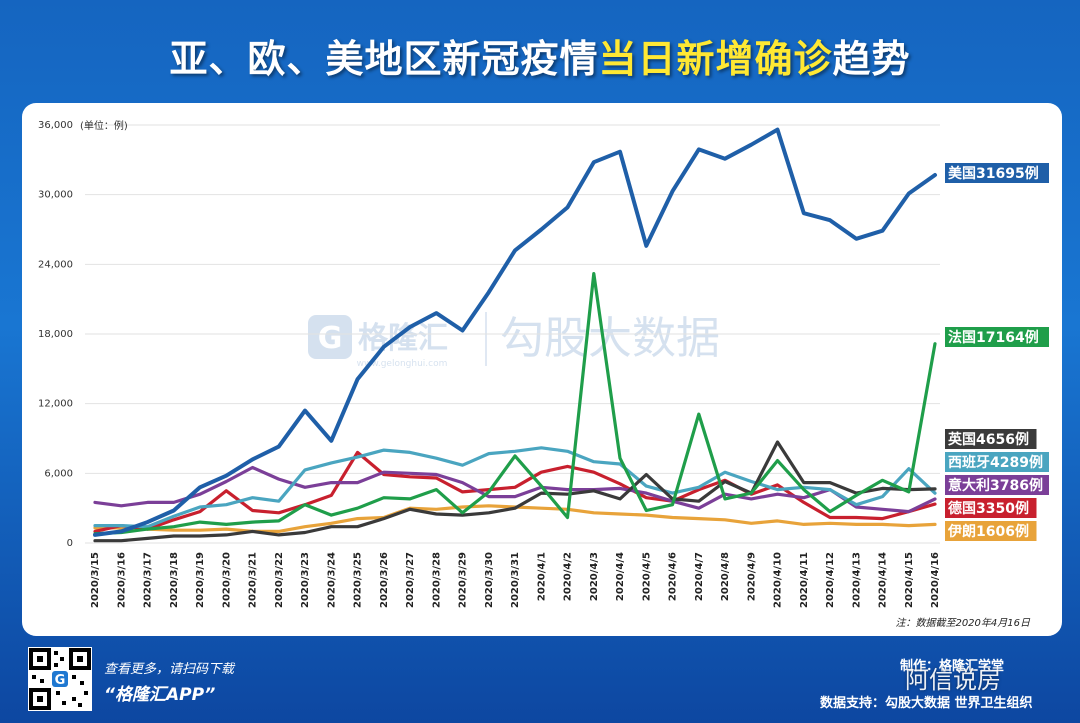 The width and height of the screenshot is (1080, 723). I want to click on y-tick-label: 6,000, so click(58, 473).